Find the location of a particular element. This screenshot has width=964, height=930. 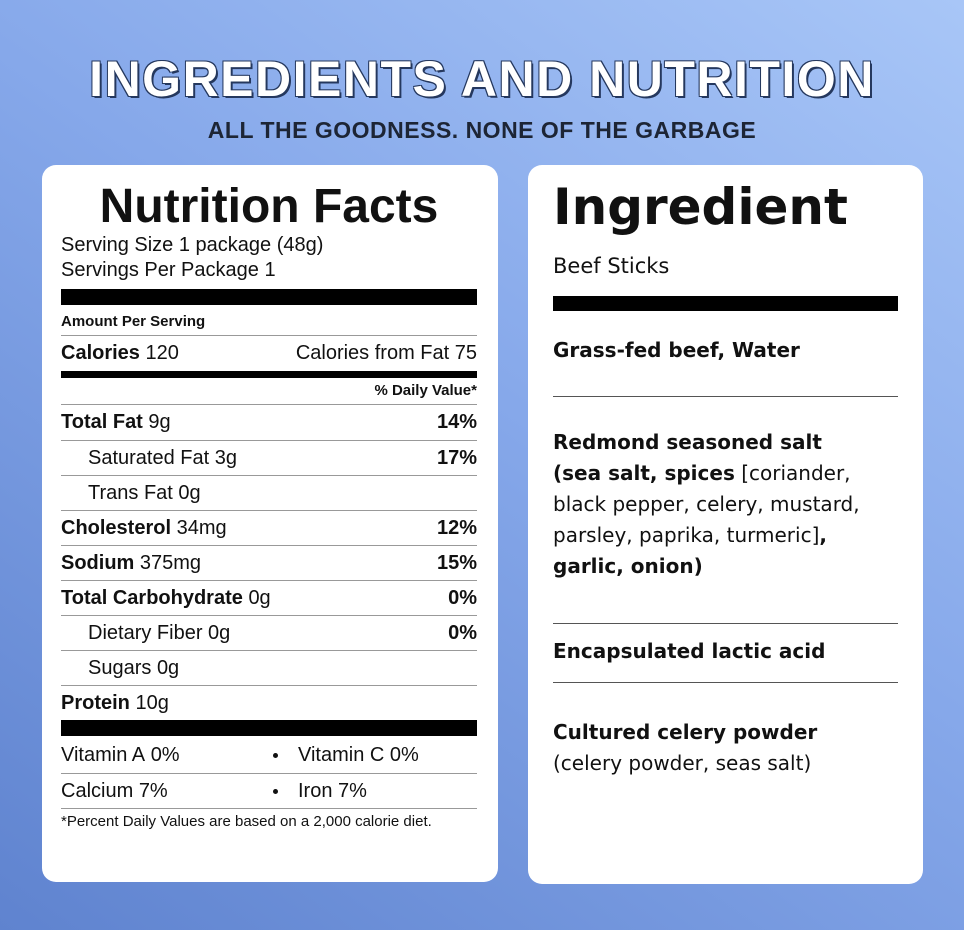

nutrient-label: Saturated Fat is located at coordinates (149, 457).